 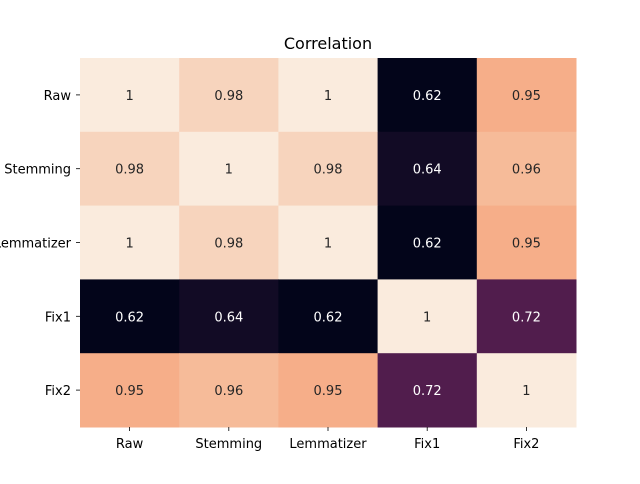 What do you see at coordinates (37, 170) in the screenshot?
I see `y-tick-label: Stemming` at bounding box center [37, 170].